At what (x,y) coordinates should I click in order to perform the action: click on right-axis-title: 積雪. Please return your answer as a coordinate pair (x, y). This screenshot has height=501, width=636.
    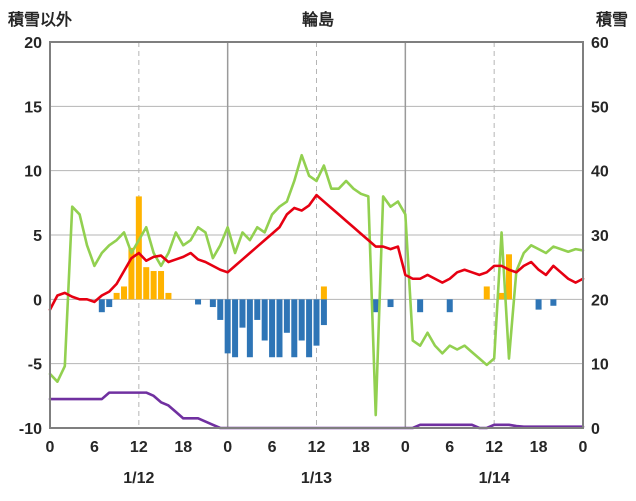
    Looking at the image, I should click on (611, 20).